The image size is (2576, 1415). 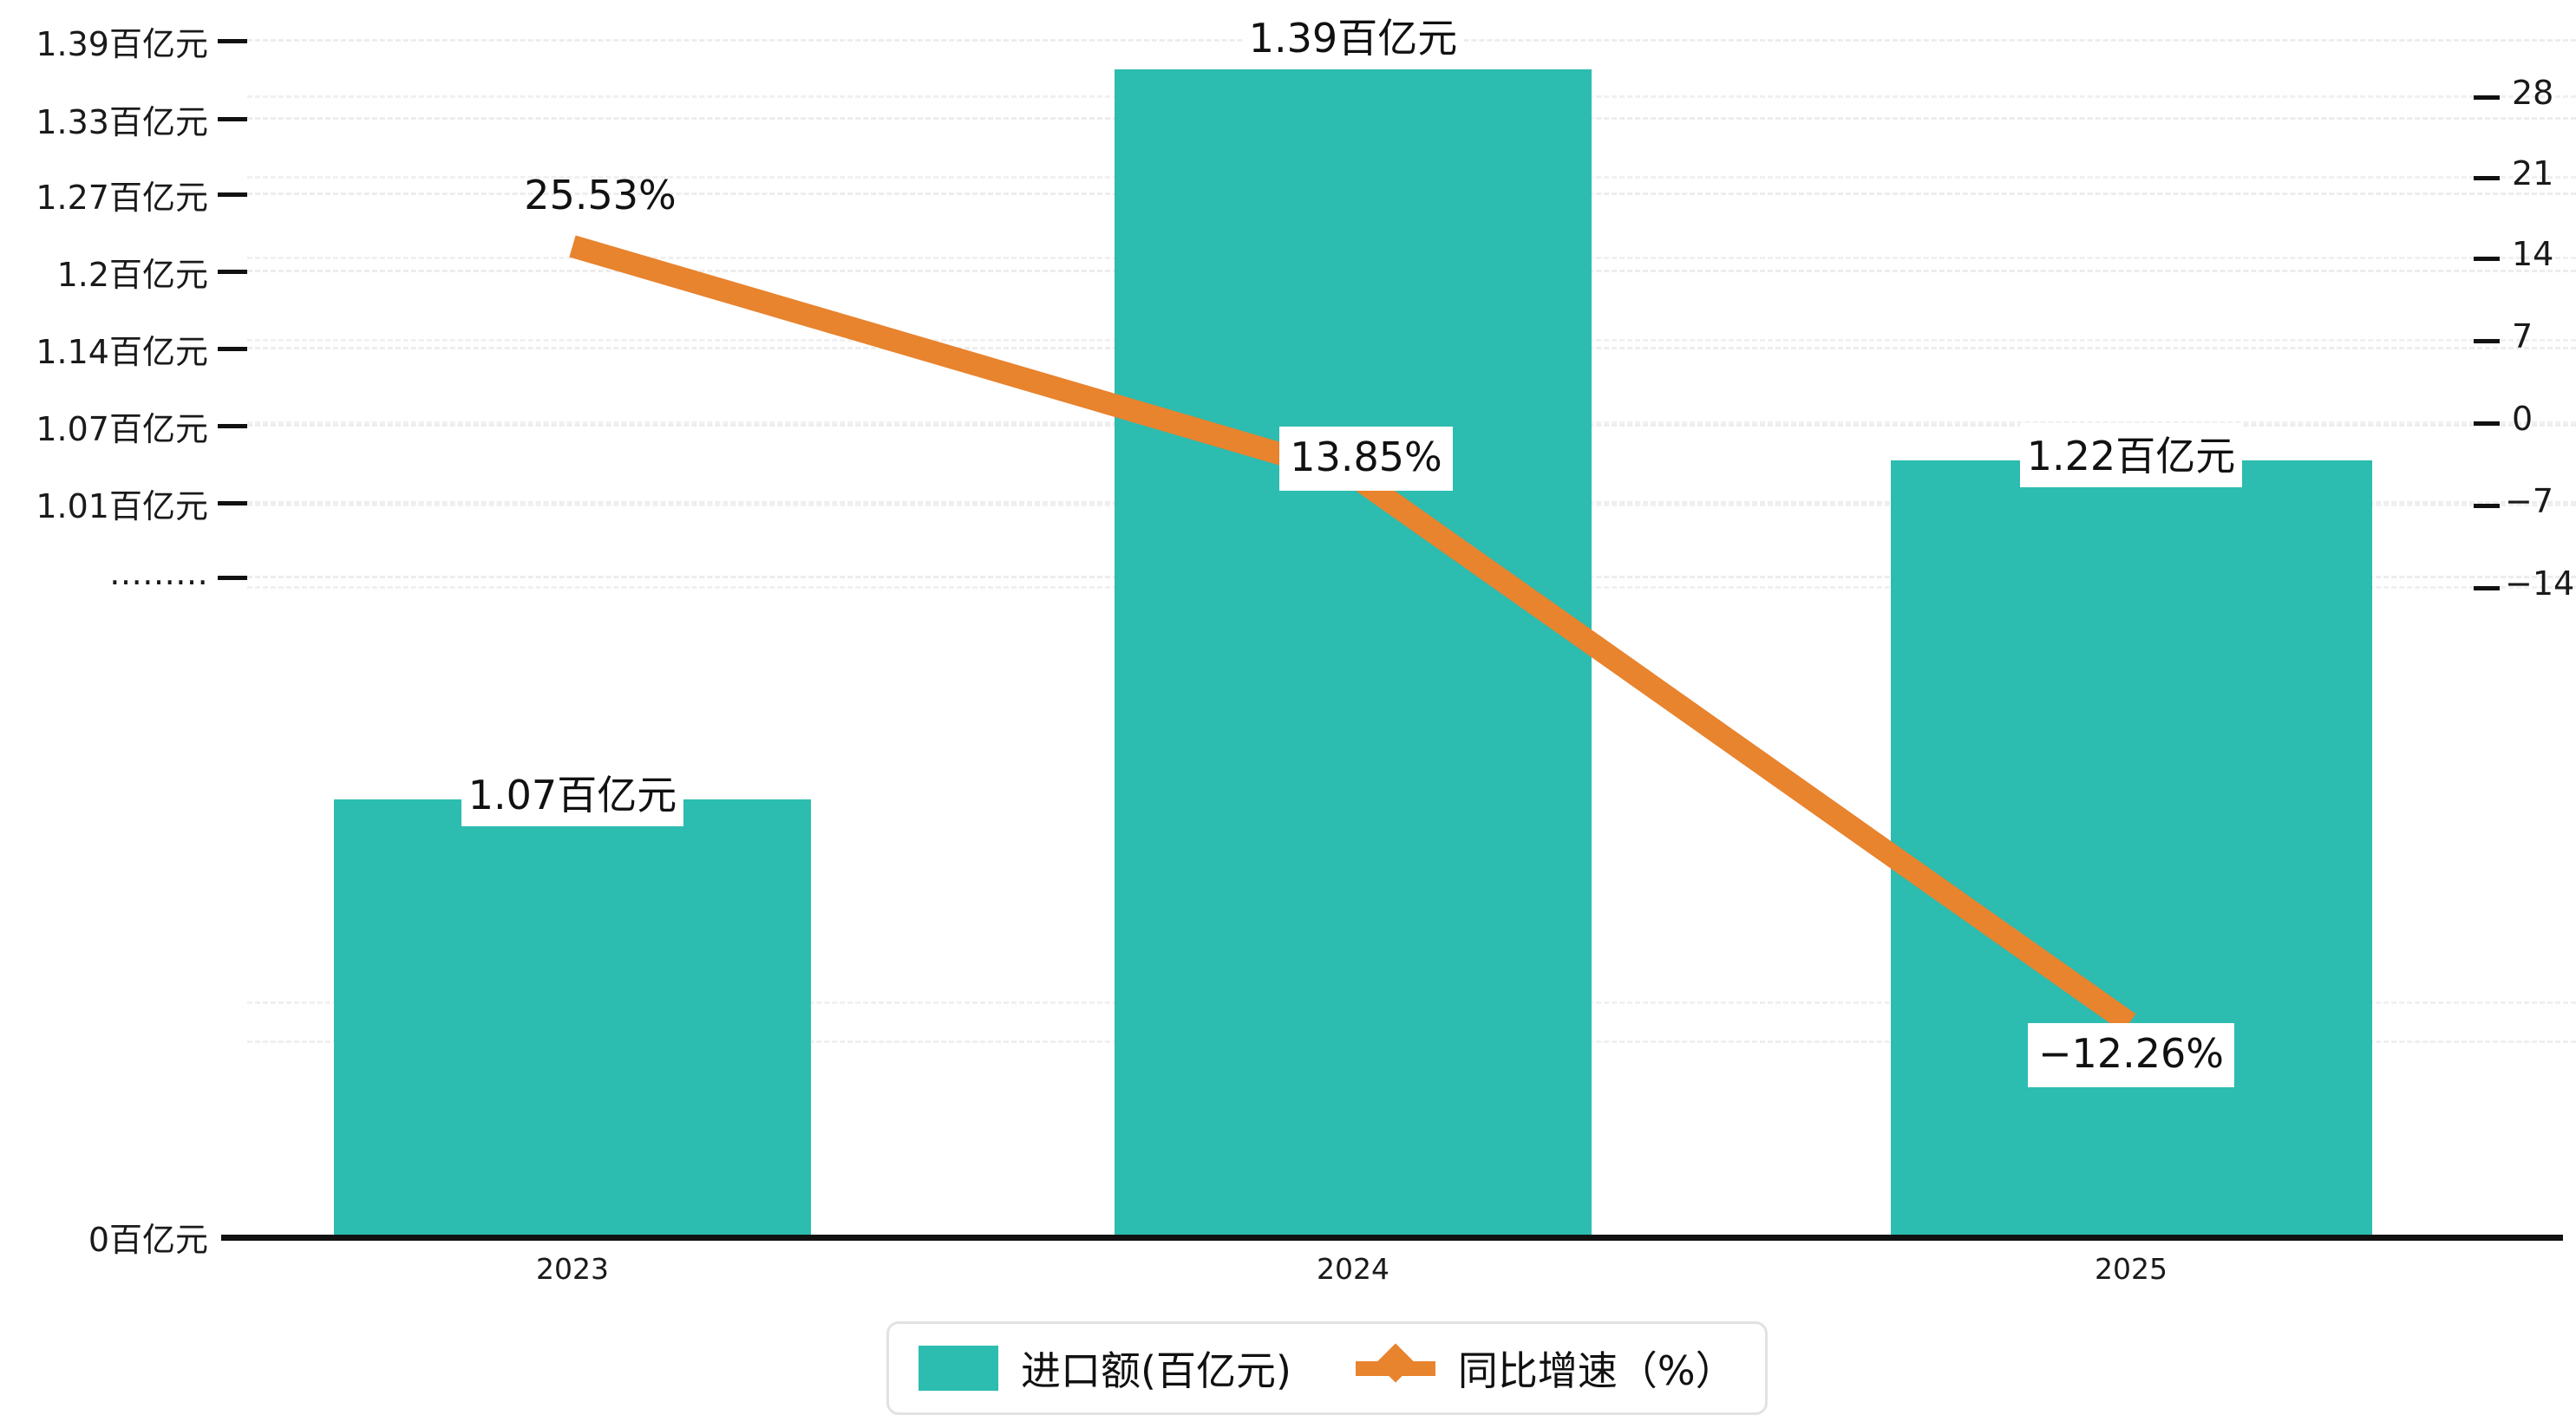 I want to click on y2-axis-label: 21, so click(x=2533, y=173).